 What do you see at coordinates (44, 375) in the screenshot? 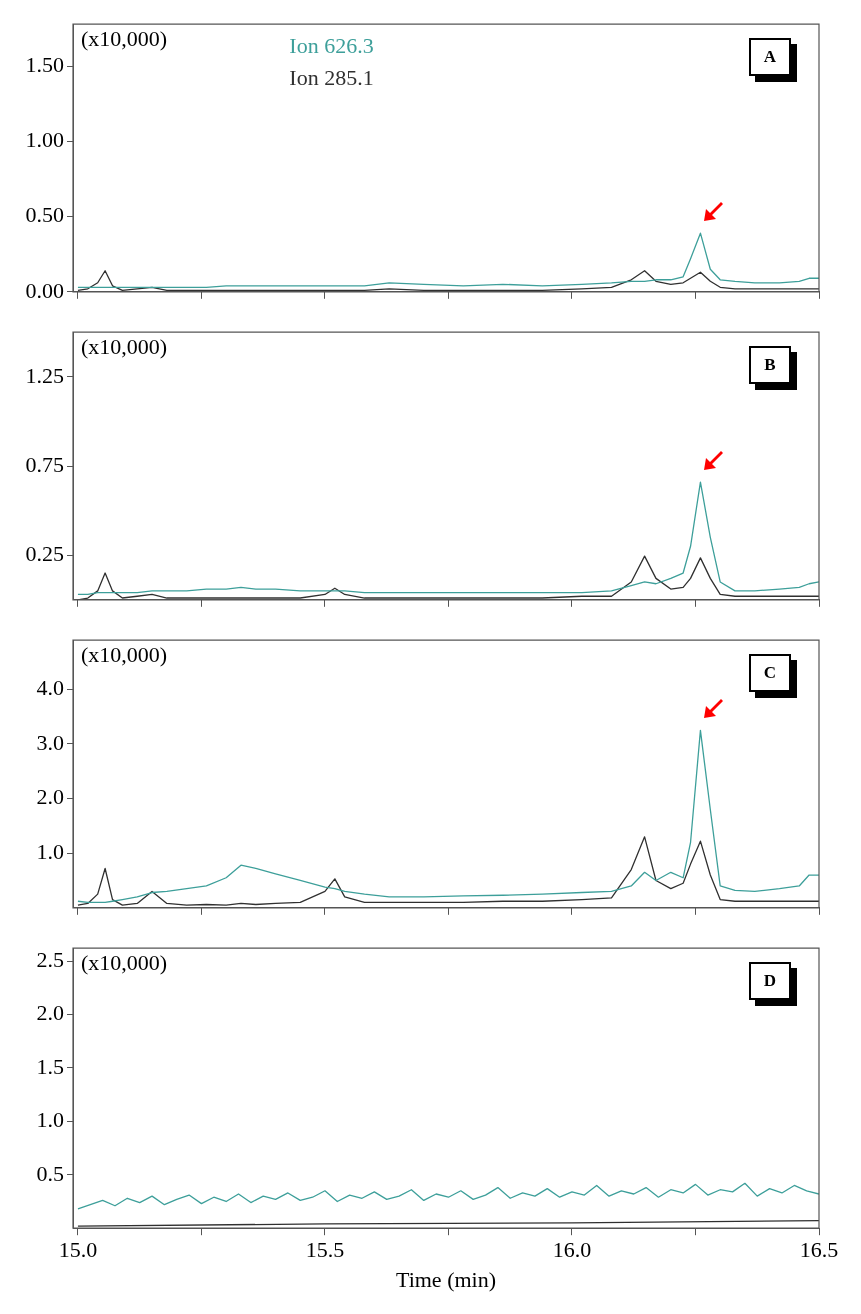
I see `y-tick-label: 1.25` at bounding box center [44, 375].